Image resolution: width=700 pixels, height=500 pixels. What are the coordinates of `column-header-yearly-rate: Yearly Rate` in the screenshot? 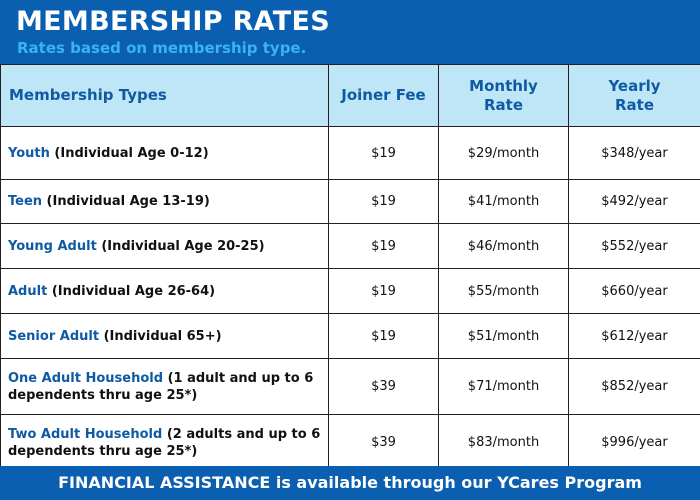 It's located at (634, 95).